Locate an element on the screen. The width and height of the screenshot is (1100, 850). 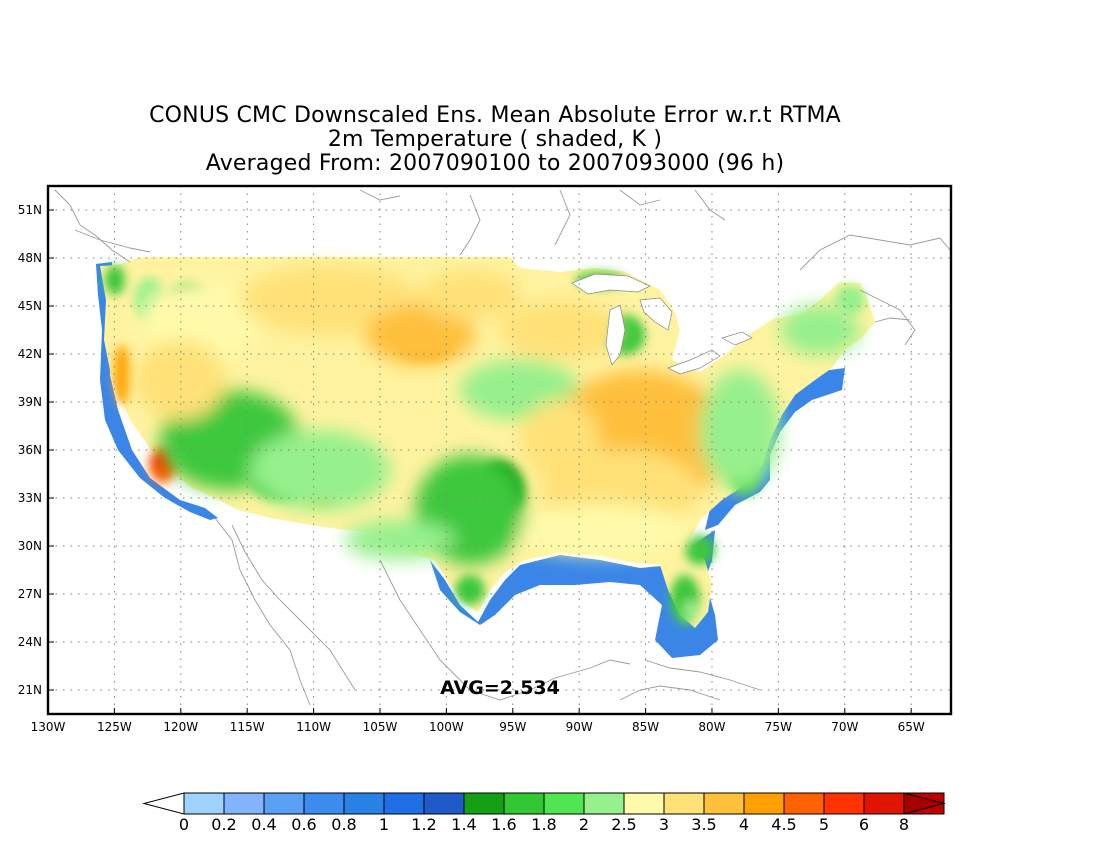
lon-tick-label: 70W is located at coordinates (844, 727).